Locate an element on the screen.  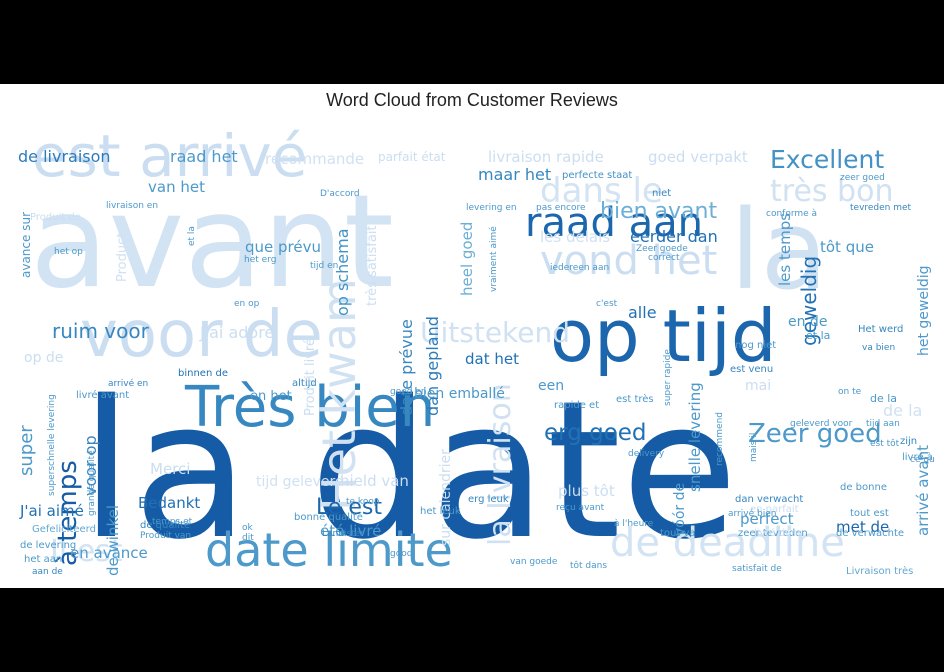
word-en-avance: en avance is located at coordinates (109, 553).